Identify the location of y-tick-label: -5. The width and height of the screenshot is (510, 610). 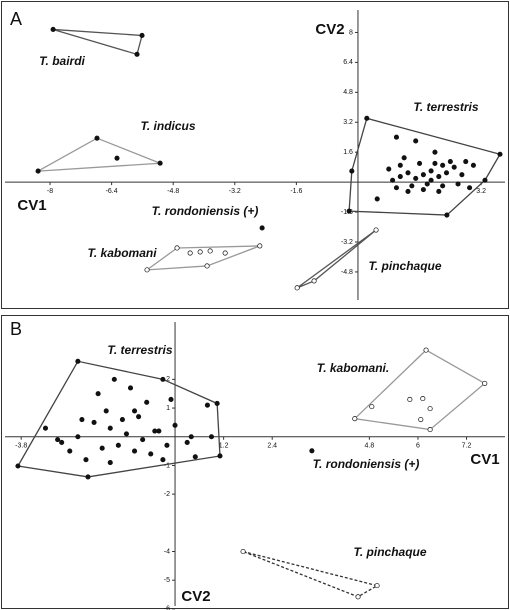
(167, 580).